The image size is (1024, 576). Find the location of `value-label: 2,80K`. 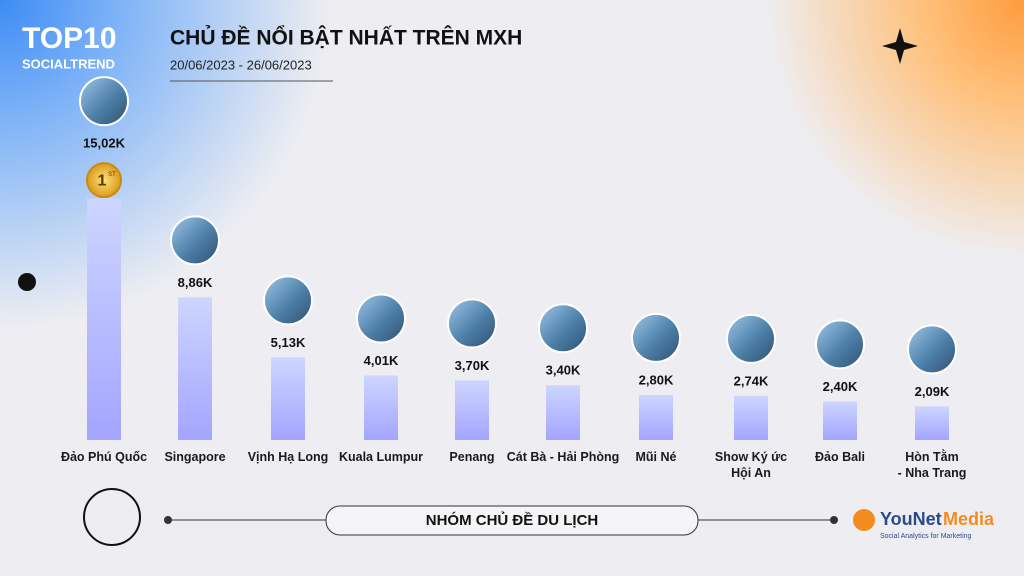

value-label: 2,80K is located at coordinates (656, 379).